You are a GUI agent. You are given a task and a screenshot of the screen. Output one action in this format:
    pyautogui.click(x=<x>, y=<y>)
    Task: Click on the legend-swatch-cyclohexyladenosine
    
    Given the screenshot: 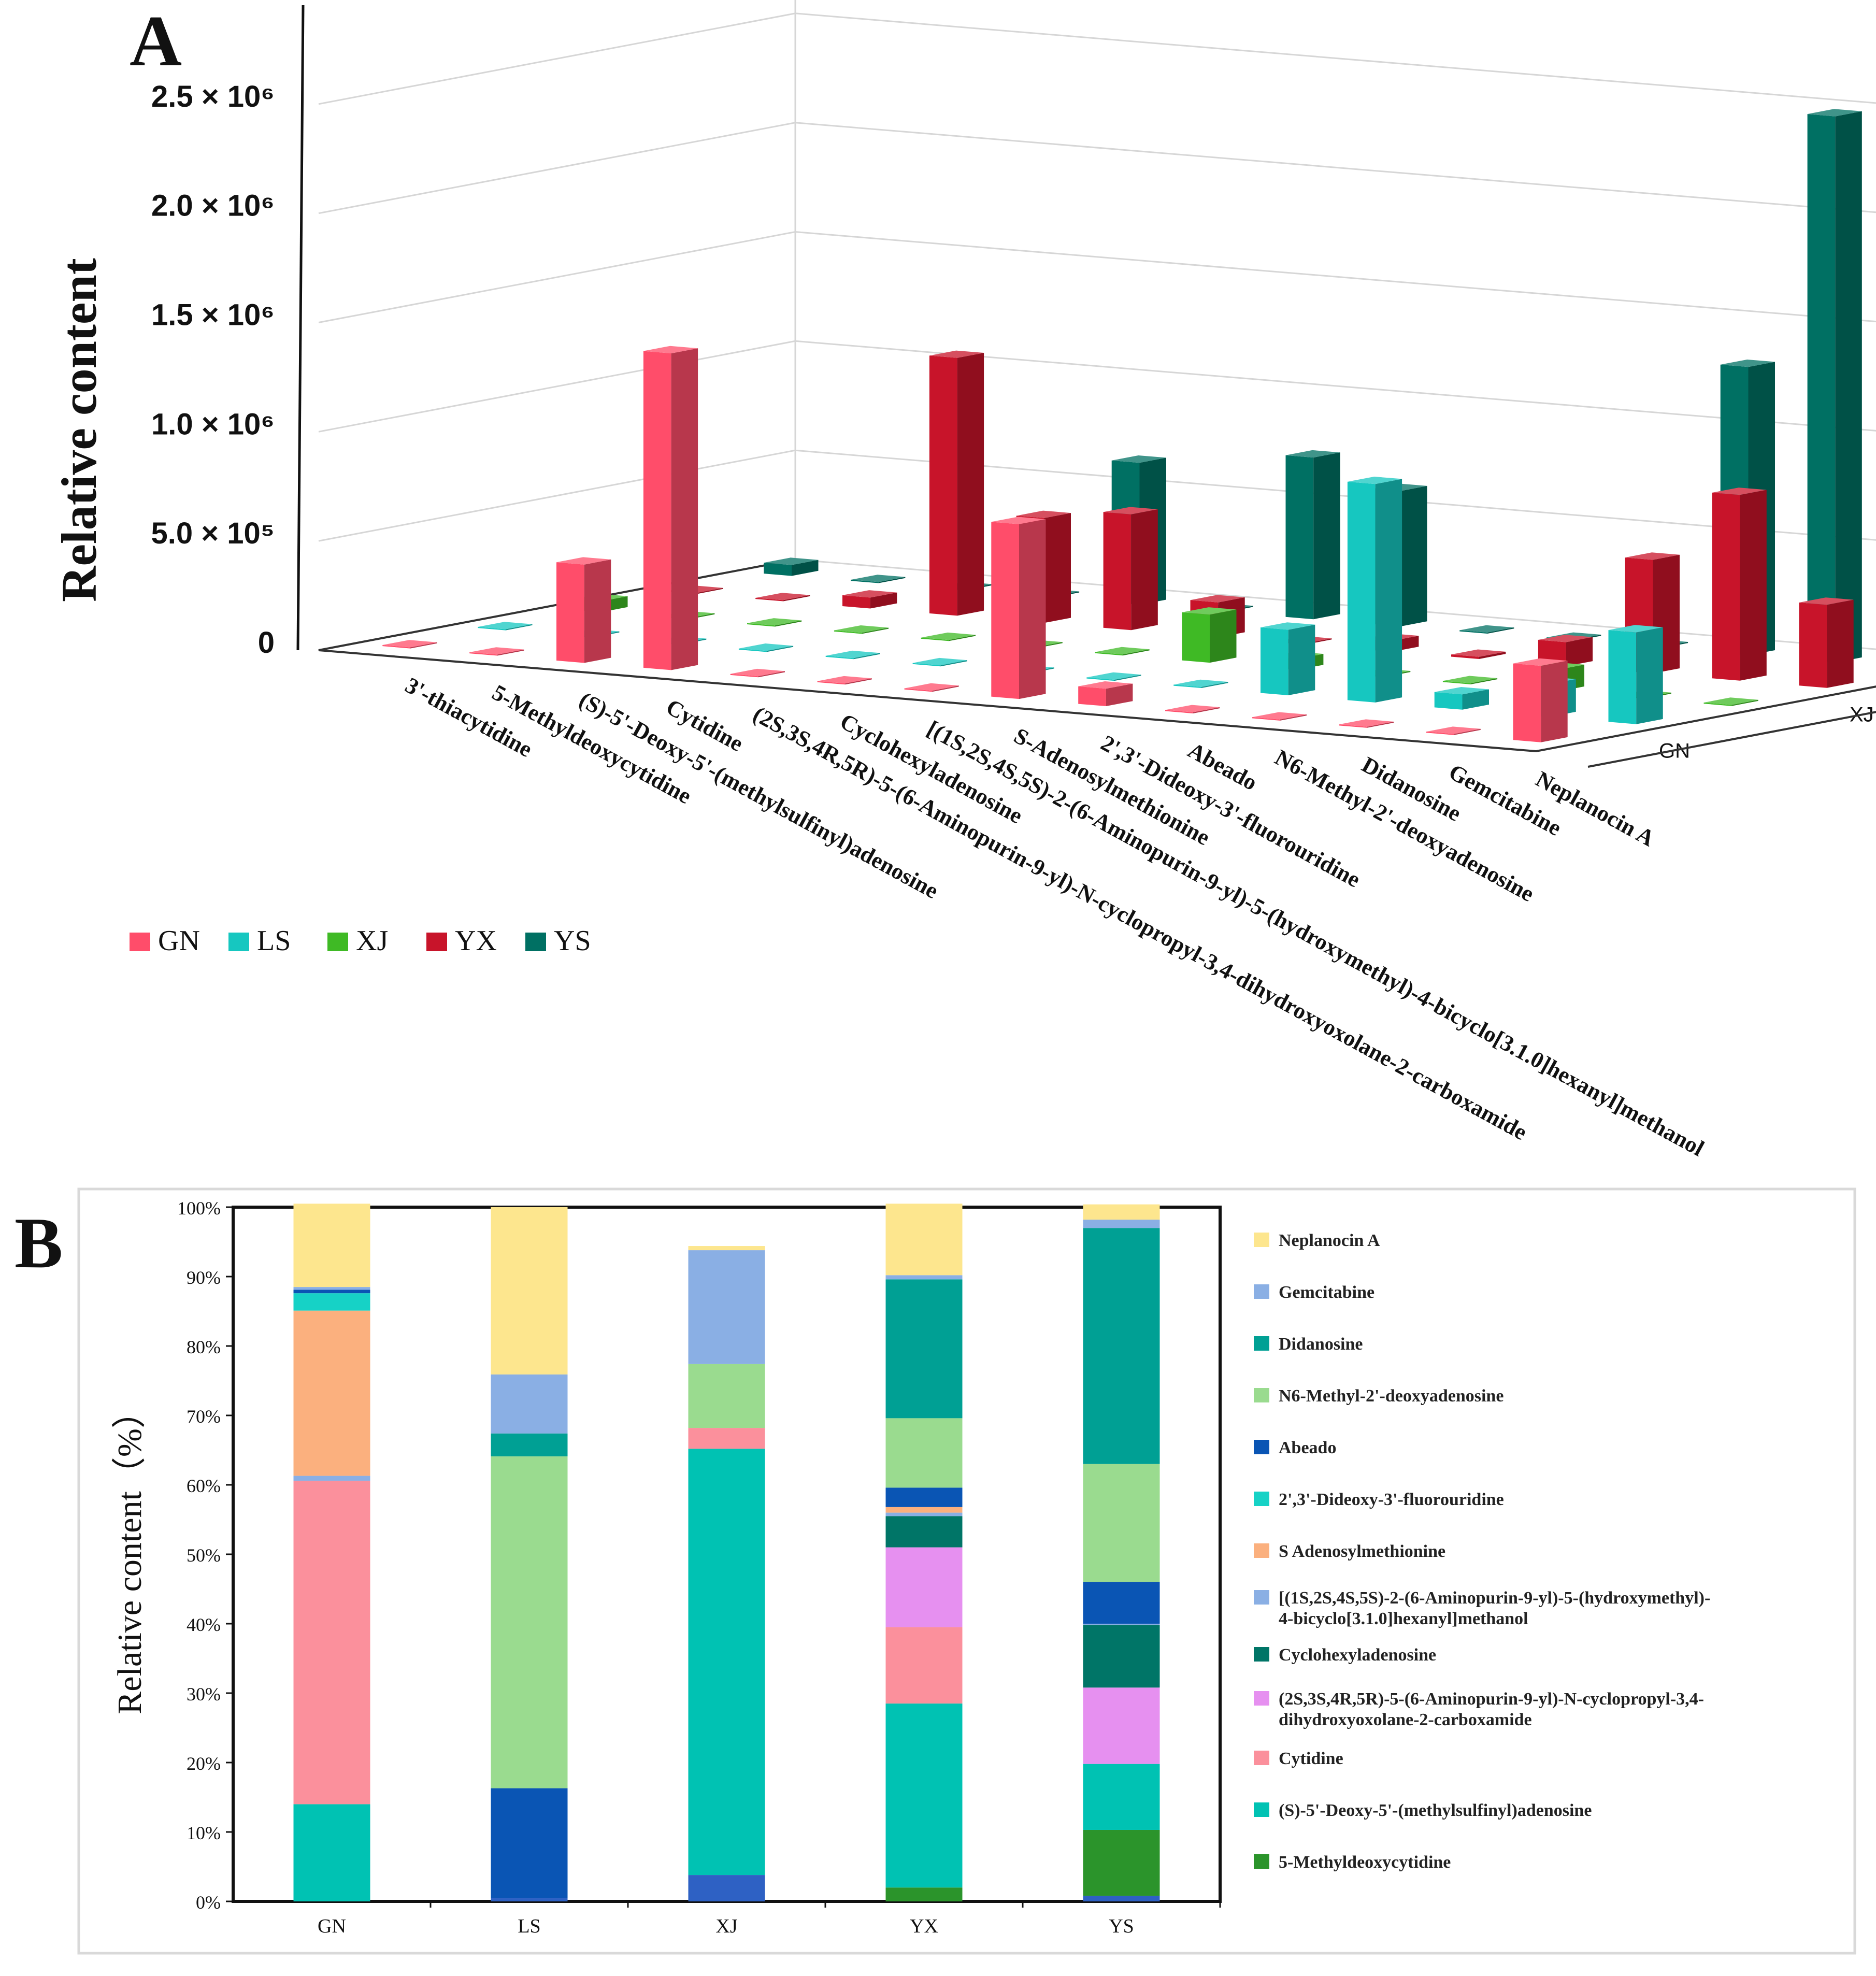 What is the action you would take?
    pyautogui.click(x=1261, y=1654)
    